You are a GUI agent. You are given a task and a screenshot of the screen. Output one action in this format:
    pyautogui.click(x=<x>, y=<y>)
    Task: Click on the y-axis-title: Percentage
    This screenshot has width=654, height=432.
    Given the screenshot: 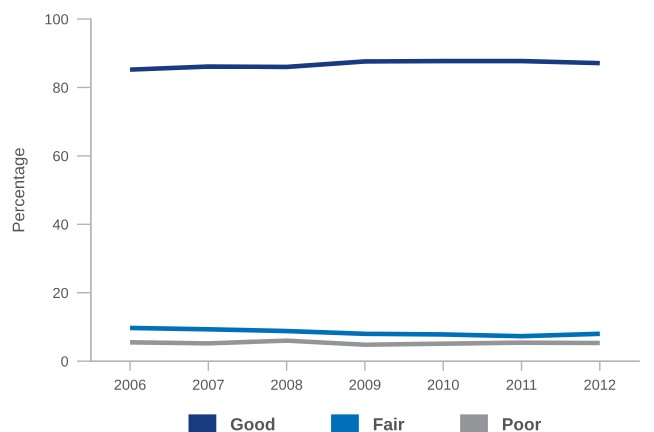 What is the action you would take?
    pyautogui.click(x=20, y=190)
    